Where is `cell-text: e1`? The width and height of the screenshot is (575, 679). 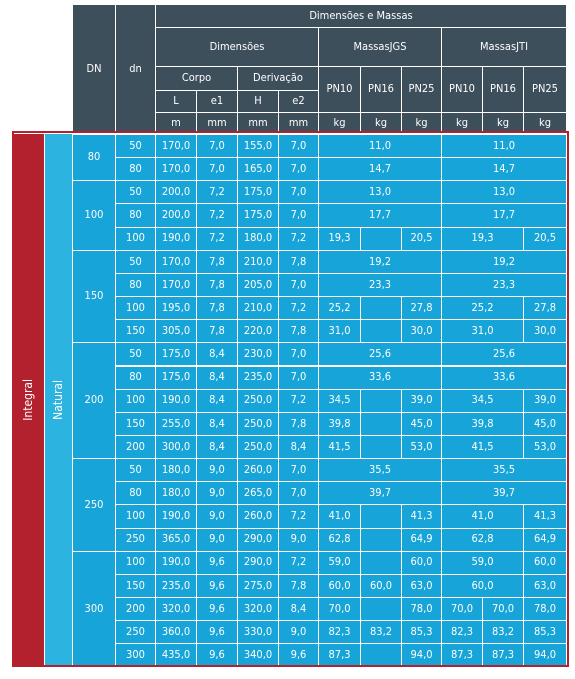
cell-text: e1 is located at coordinates (217, 101).